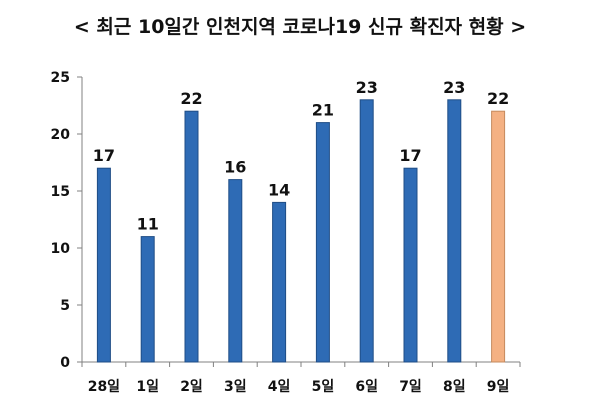 The height and width of the screenshot is (416, 600). Describe the element at coordinates (61, 135) in the screenshot. I see `y-tick-label: 20` at that location.